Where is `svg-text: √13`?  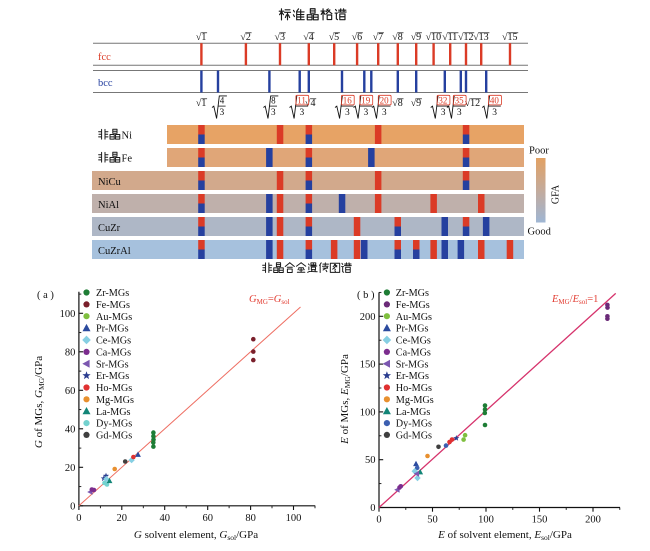 svg-text: √13 is located at coordinates (481, 37).